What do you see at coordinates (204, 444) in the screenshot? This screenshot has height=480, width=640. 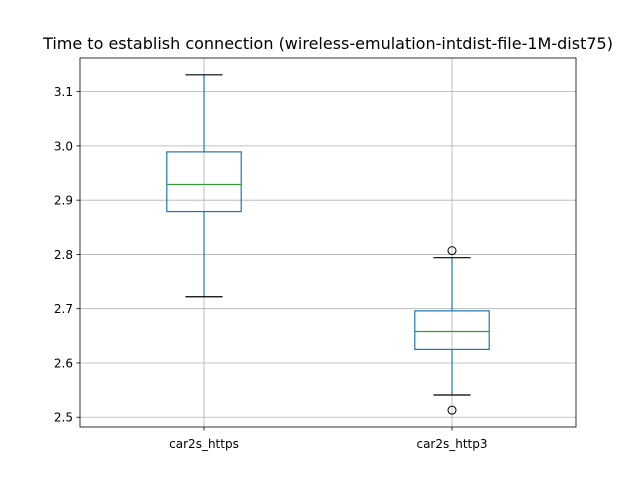 I see `x-tick-label: car2s_https` at bounding box center [204, 444].